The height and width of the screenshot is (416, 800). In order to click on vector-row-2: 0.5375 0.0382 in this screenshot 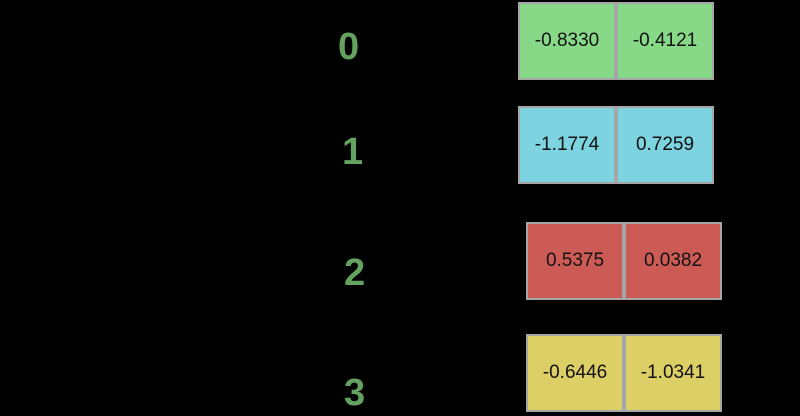, I will do `click(624, 261)`.